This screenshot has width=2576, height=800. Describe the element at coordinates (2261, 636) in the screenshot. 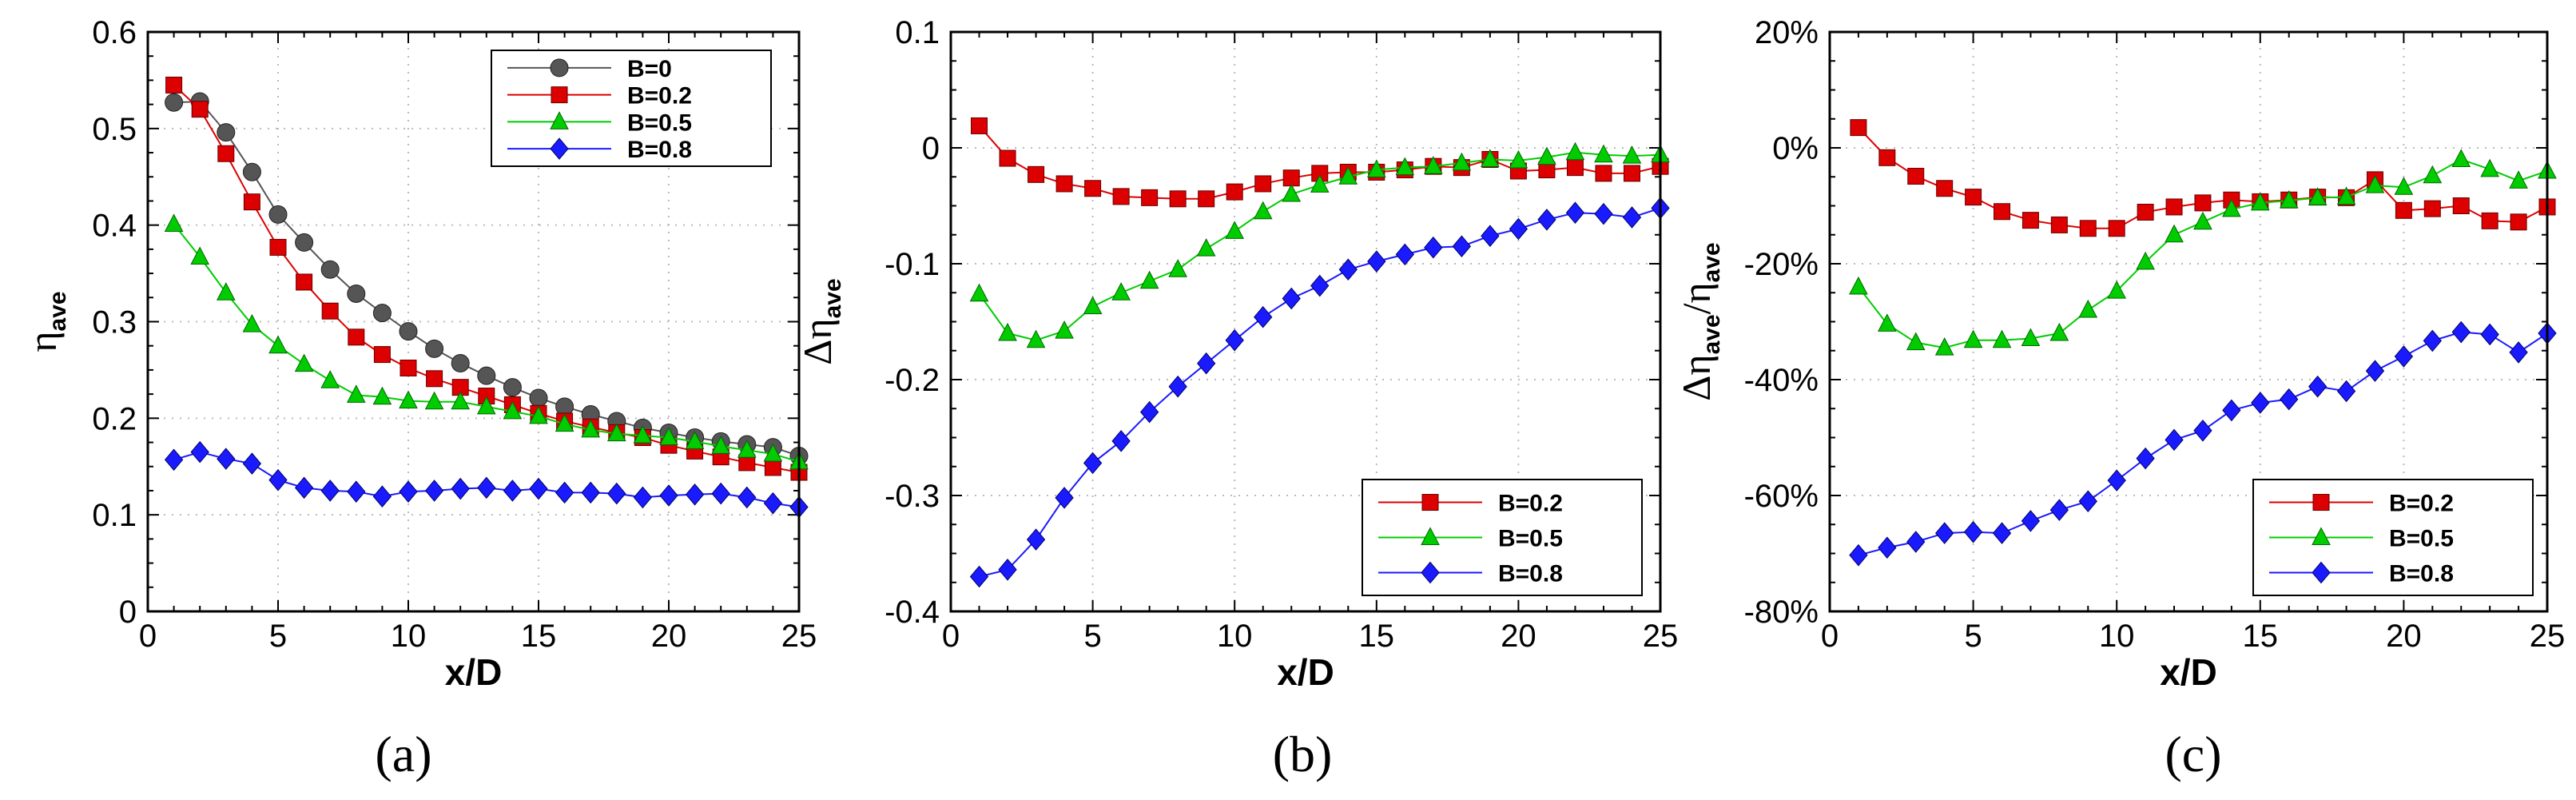

I see `x-tick-label: 15` at that location.